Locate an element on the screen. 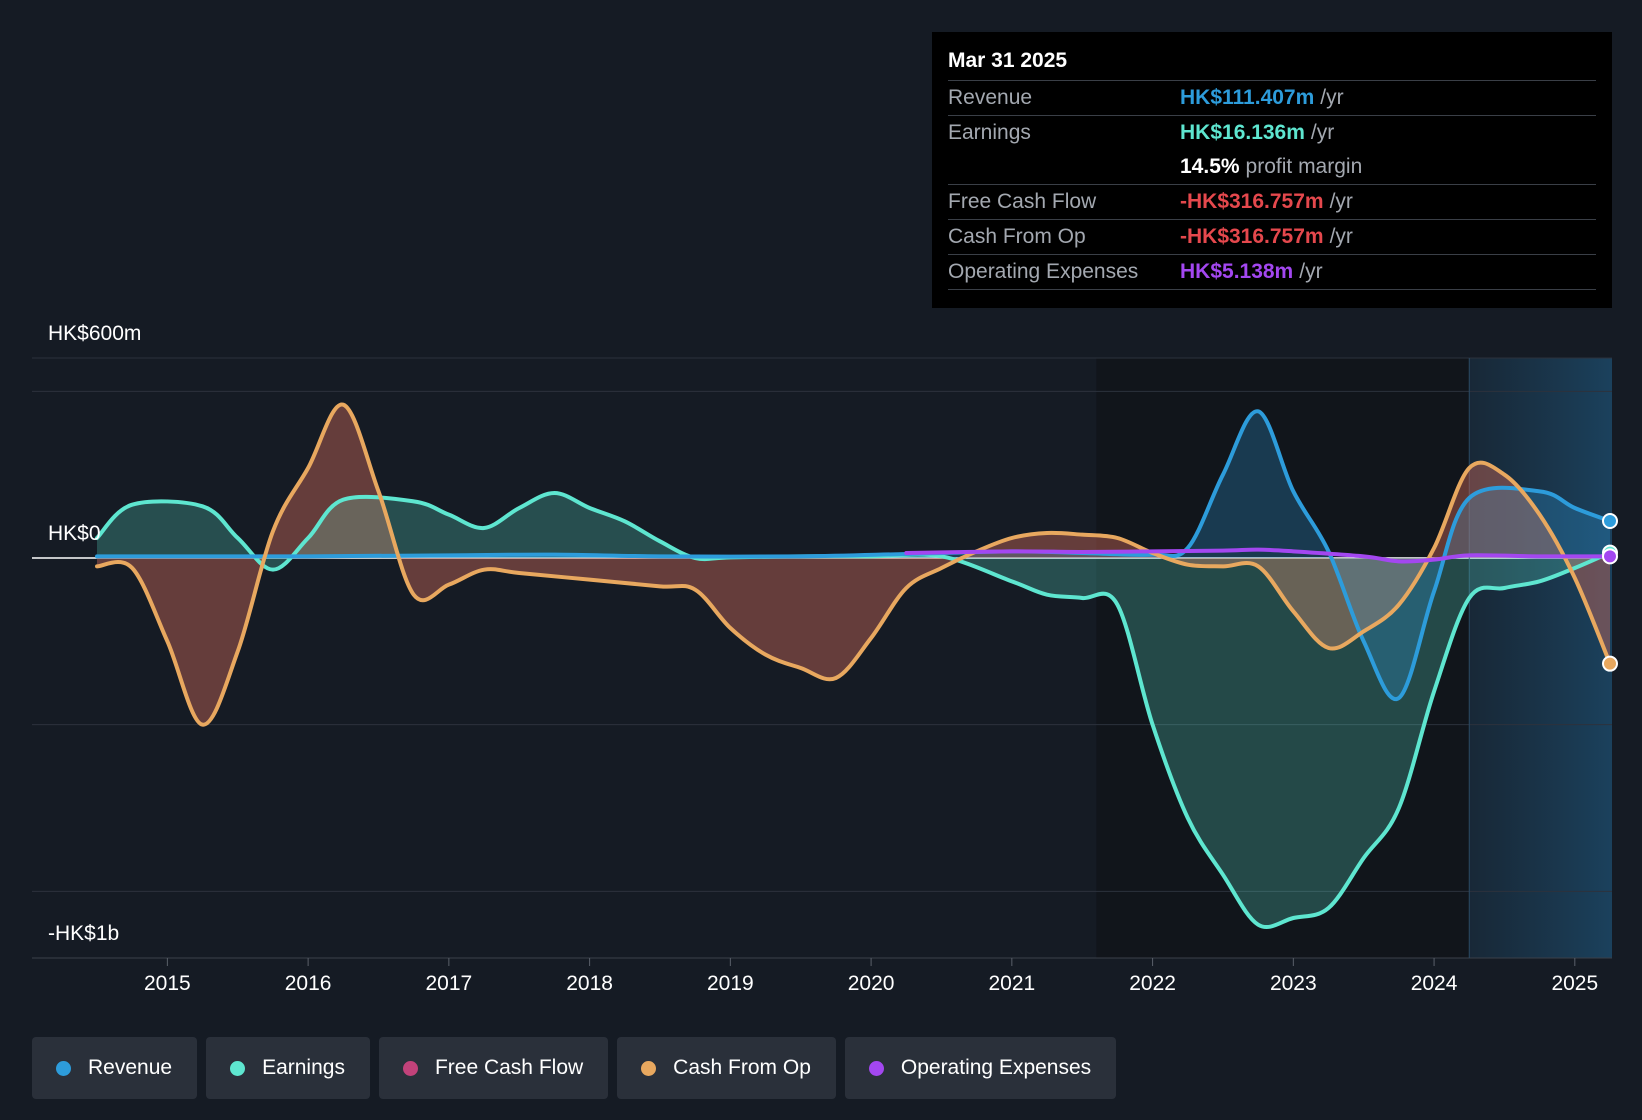  legend-label: Earnings is located at coordinates (303, 1067).